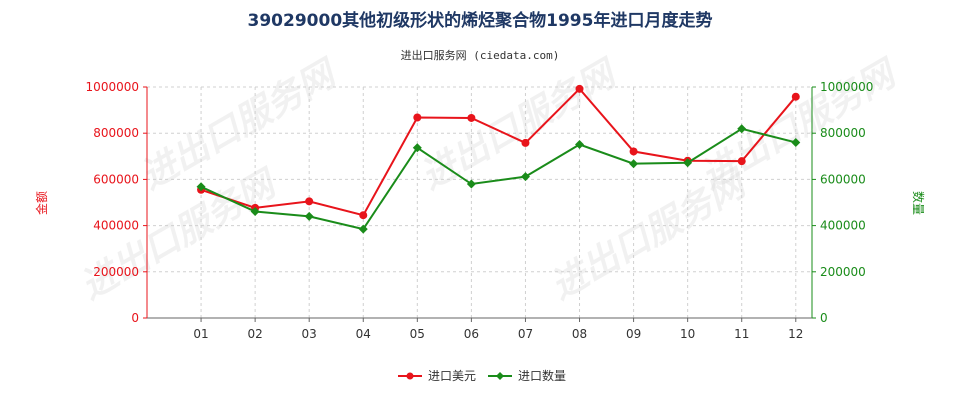  Describe the element at coordinates (542, 375) in the screenshot. I see `legend-label: 进口数量` at that location.